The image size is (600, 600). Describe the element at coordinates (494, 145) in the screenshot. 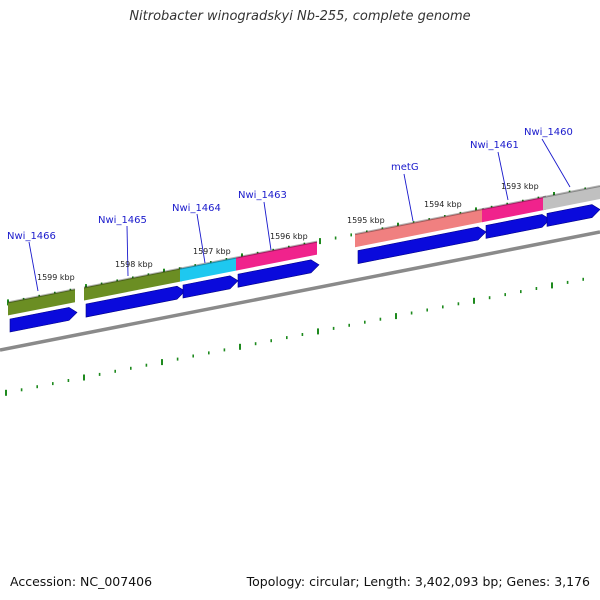

I see `gene-label-nwi-1461: Nwi_1461` at that location.